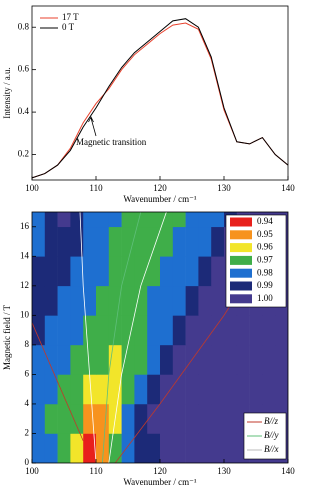  What do you see at coordinates (7, 93) in the screenshot?
I see `y-axis-label: Intensity / a.u.` at bounding box center [7, 93].